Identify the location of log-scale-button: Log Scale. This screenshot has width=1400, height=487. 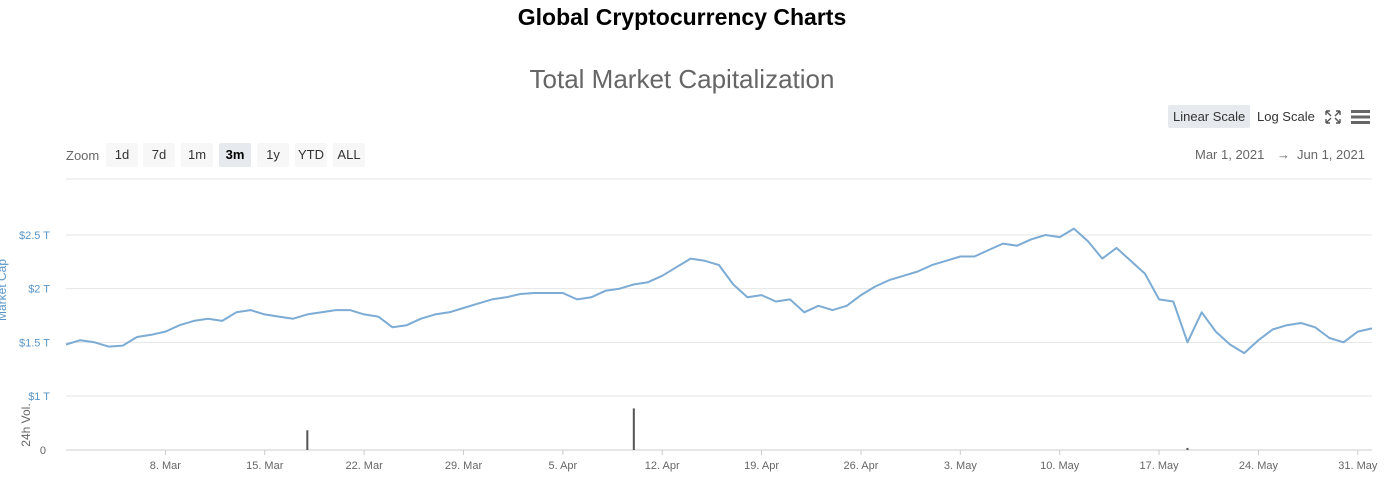
(1286, 116).